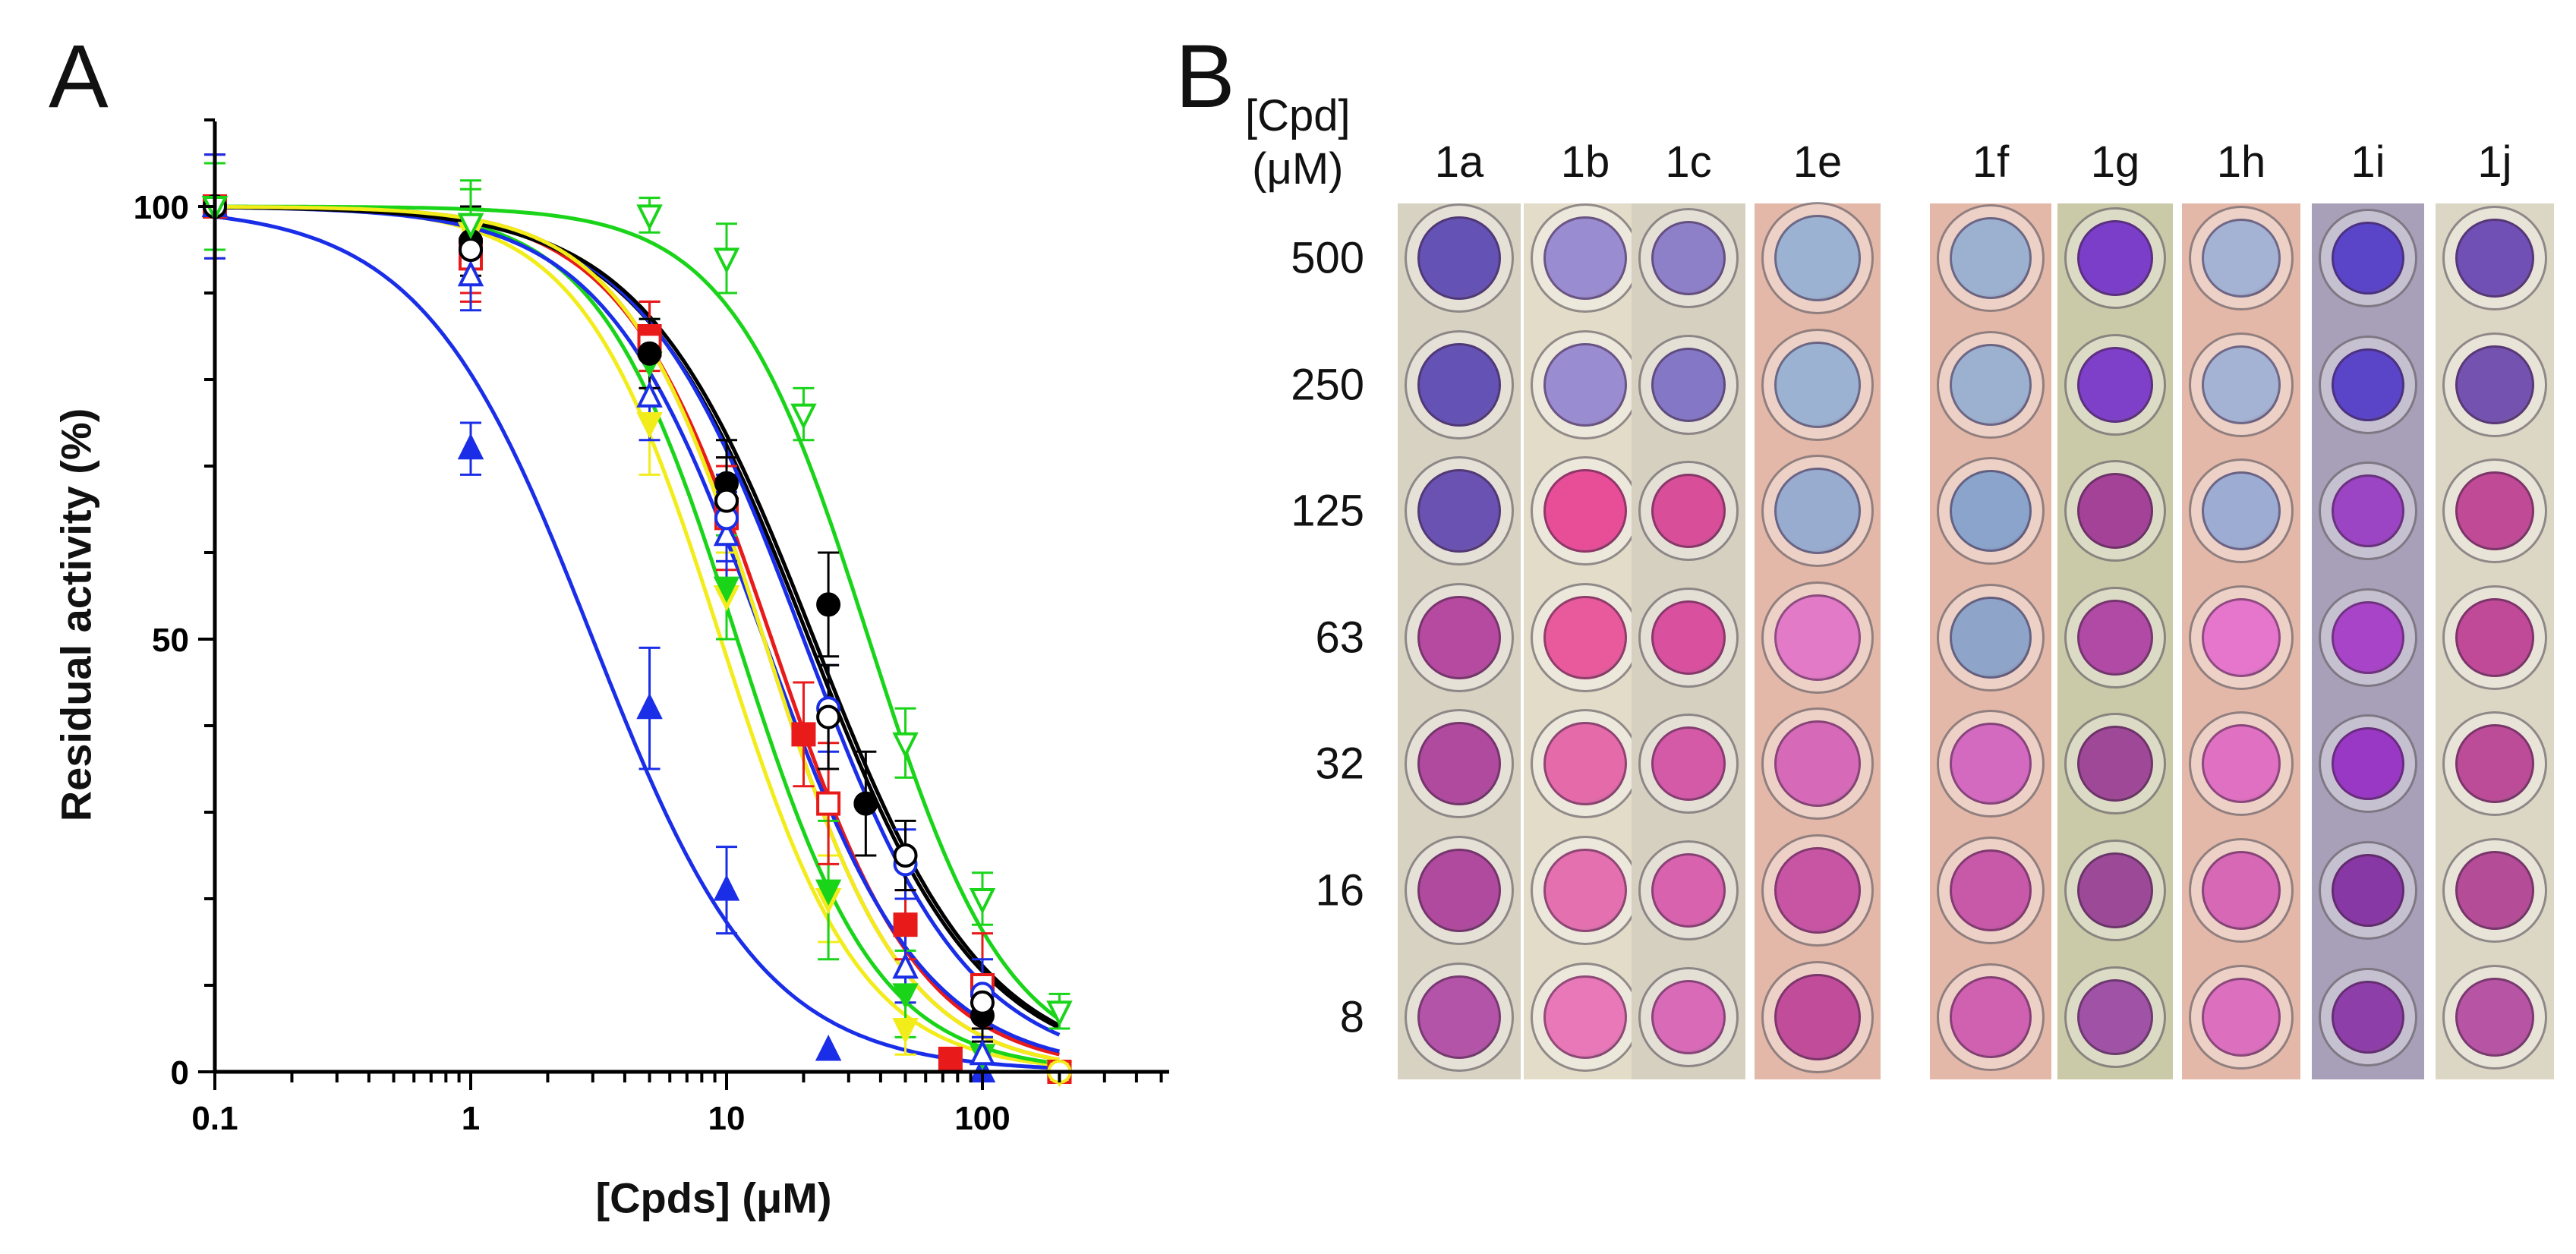 Image resolution: width=2576 pixels, height=1254 pixels. I want to click on y-tick-label: 100, so click(161, 208).